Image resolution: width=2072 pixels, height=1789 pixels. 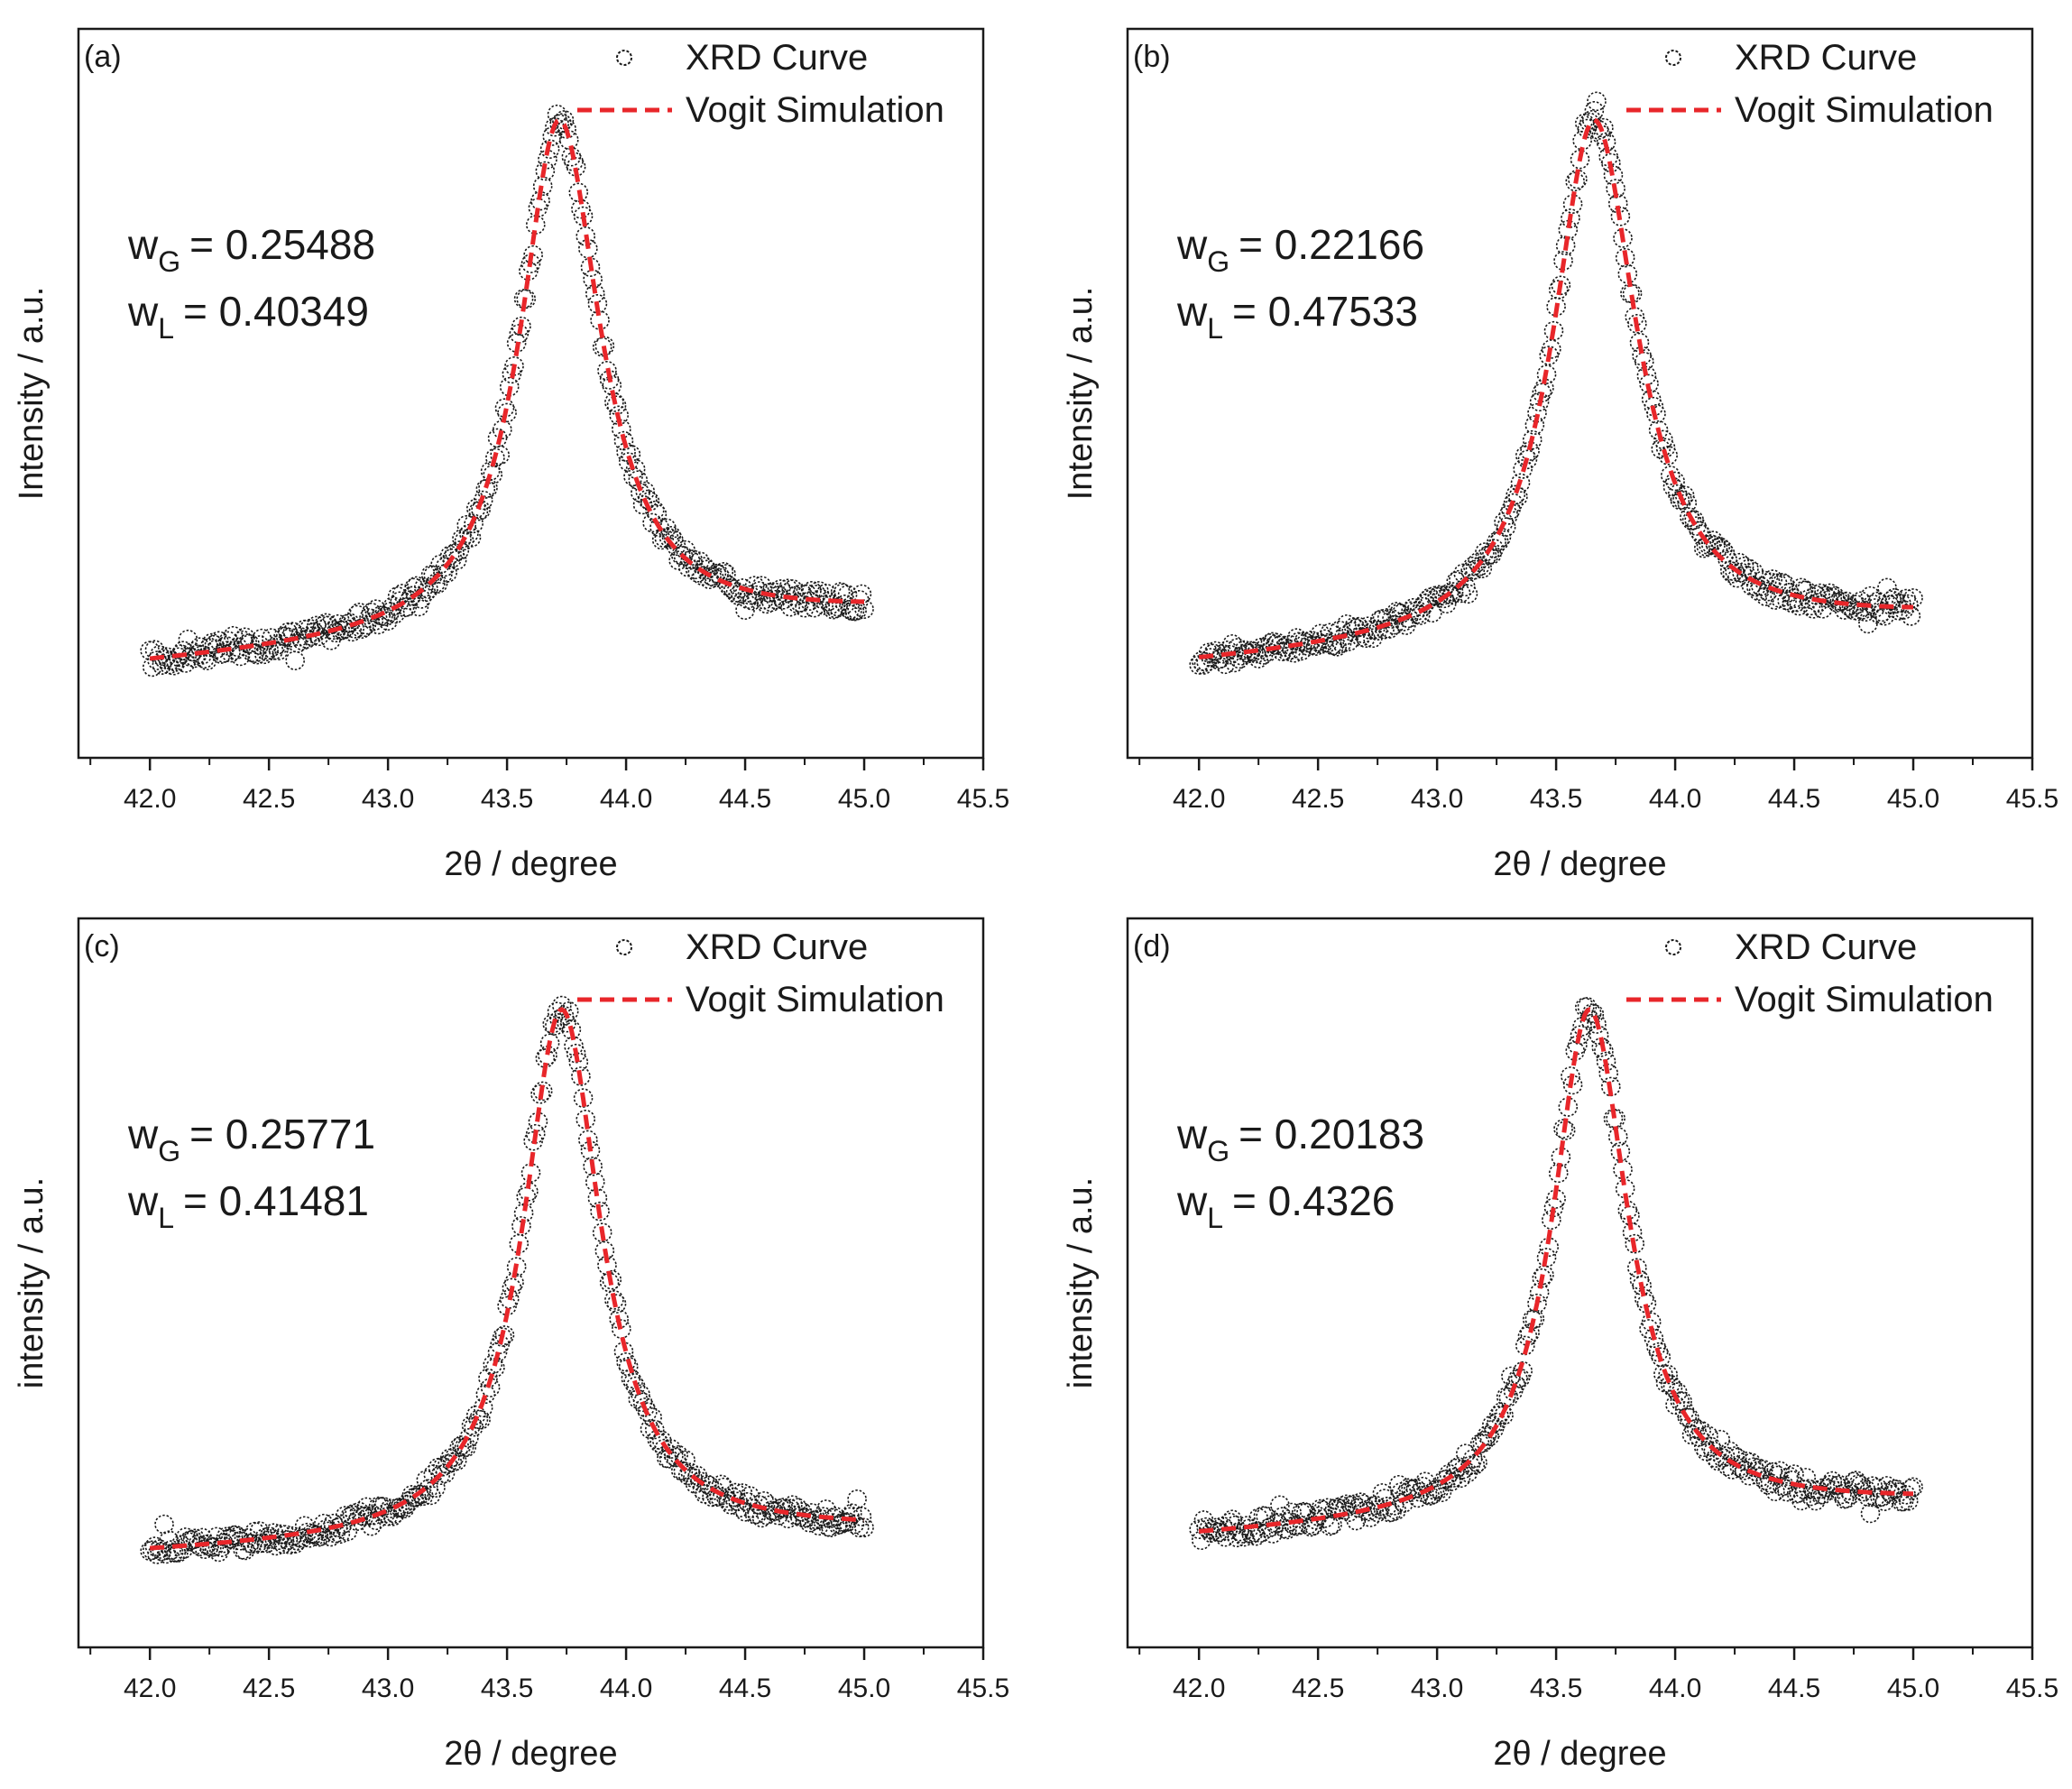 I want to click on width-annotations: wG = 0.25771 wL = 0.41481, so click(x=251, y=1173).